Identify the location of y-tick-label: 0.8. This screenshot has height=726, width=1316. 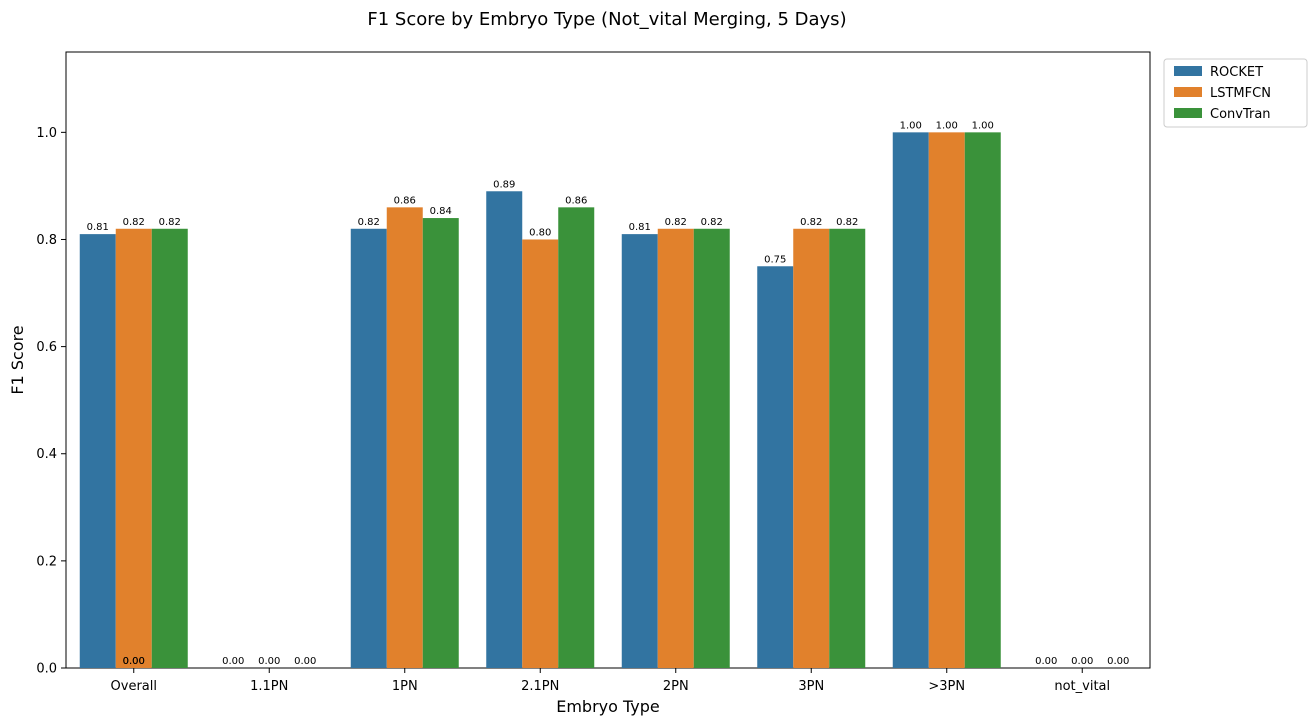
(46, 240).